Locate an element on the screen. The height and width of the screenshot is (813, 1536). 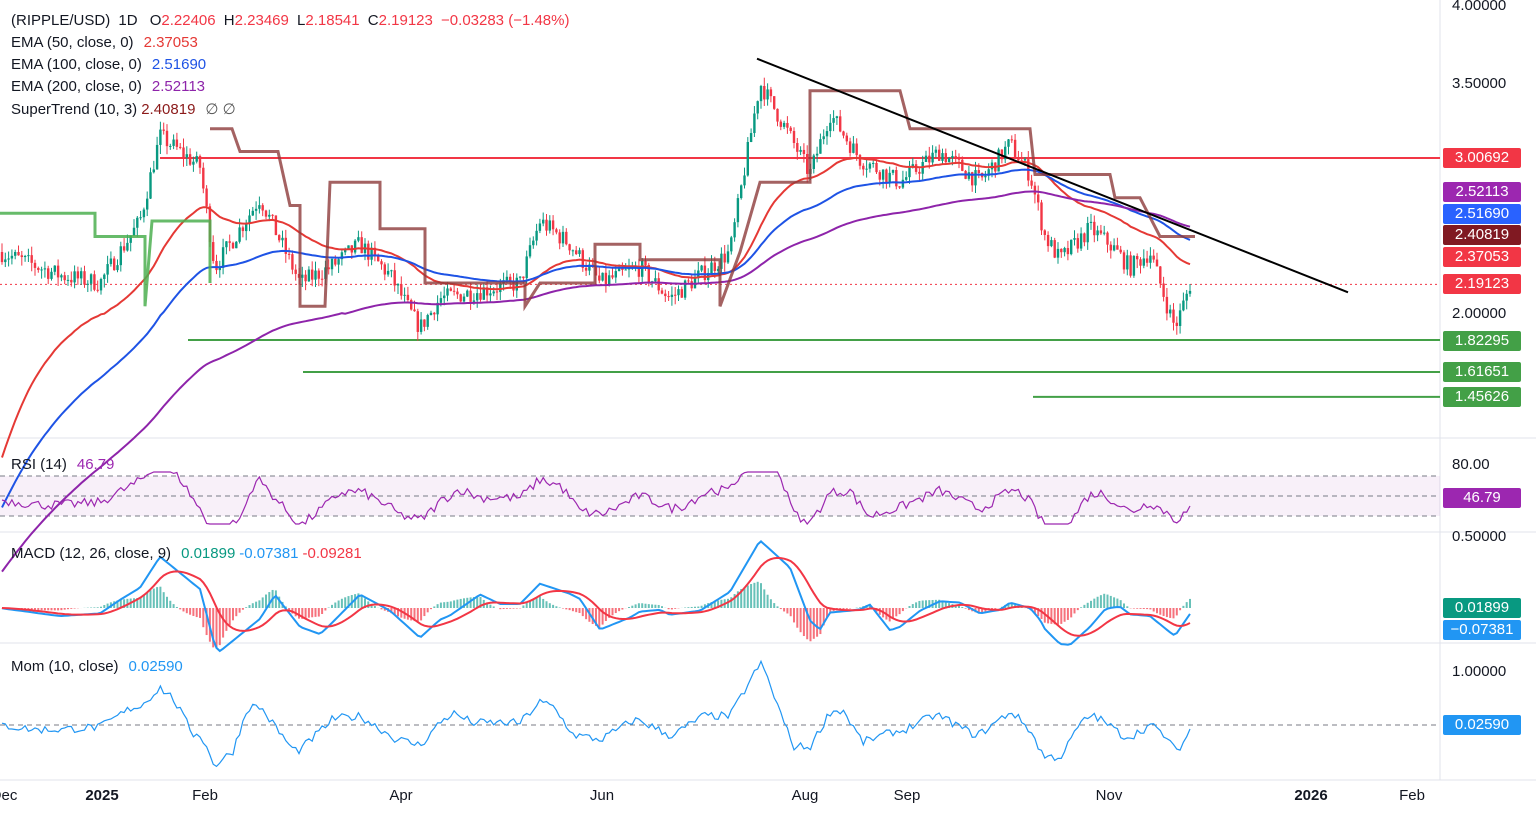
high-value: 2.23469 is located at coordinates (261, 20).